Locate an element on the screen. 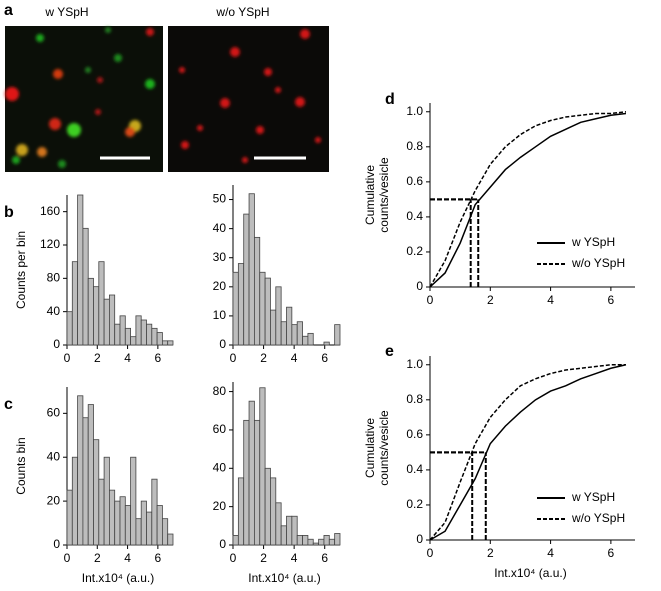  y-tick-label: 0.2 is located at coordinates (414, 251).